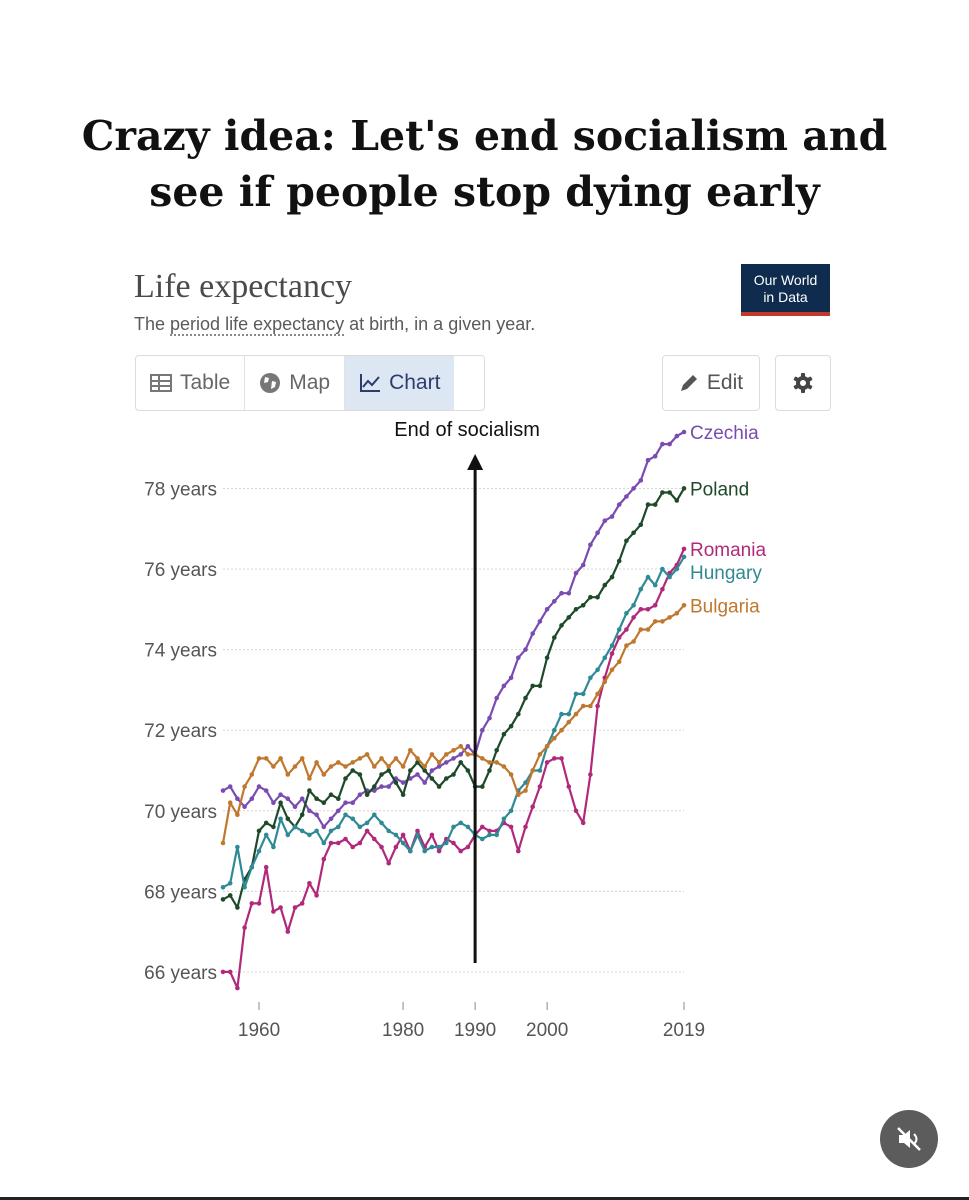 The width and height of the screenshot is (969, 1200). What do you see at coordinates (425, 770) in the screenshot?
I see `data-point-poland-1983` at bounding box center [425, 770].